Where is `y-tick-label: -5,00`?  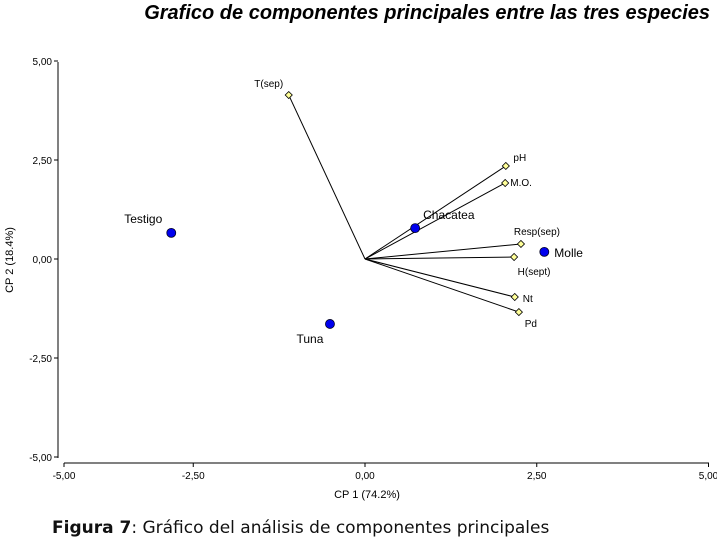
y-tick-label: -5,00 is located at coordinates (40, 458).